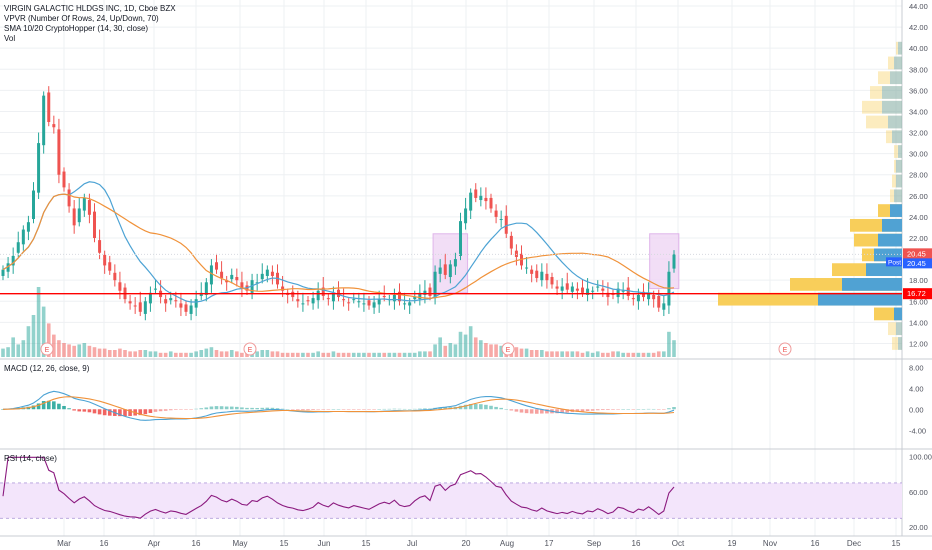  I want to click on time-tick-label: Jun, so click(324, 543).